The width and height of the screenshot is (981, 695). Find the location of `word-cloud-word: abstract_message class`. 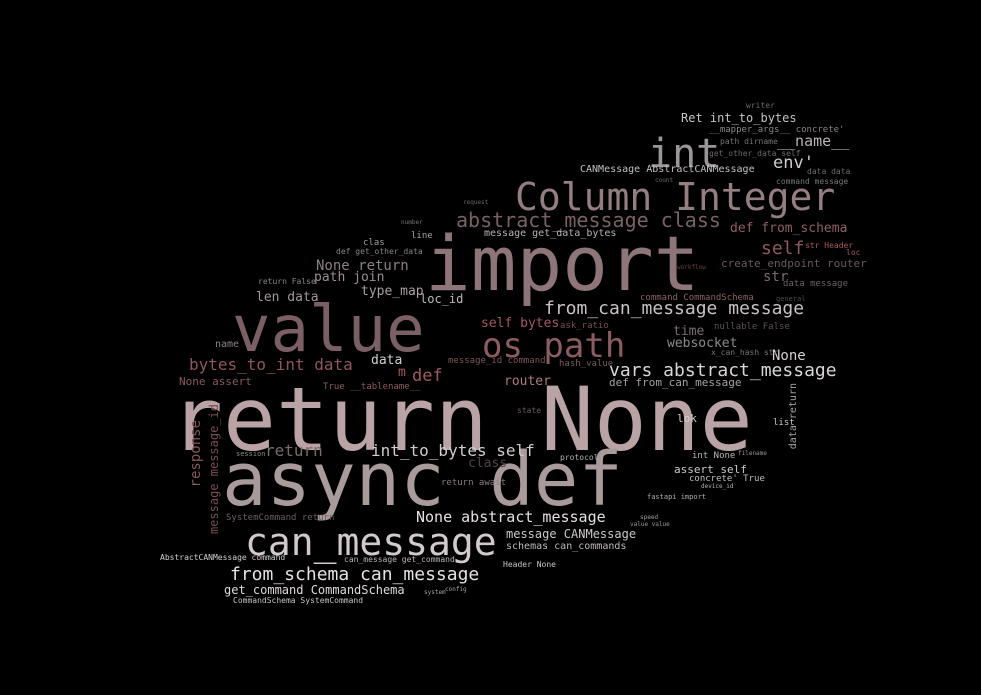

word-cloud-word: abstract_message class is located at coordinates (588, 220).